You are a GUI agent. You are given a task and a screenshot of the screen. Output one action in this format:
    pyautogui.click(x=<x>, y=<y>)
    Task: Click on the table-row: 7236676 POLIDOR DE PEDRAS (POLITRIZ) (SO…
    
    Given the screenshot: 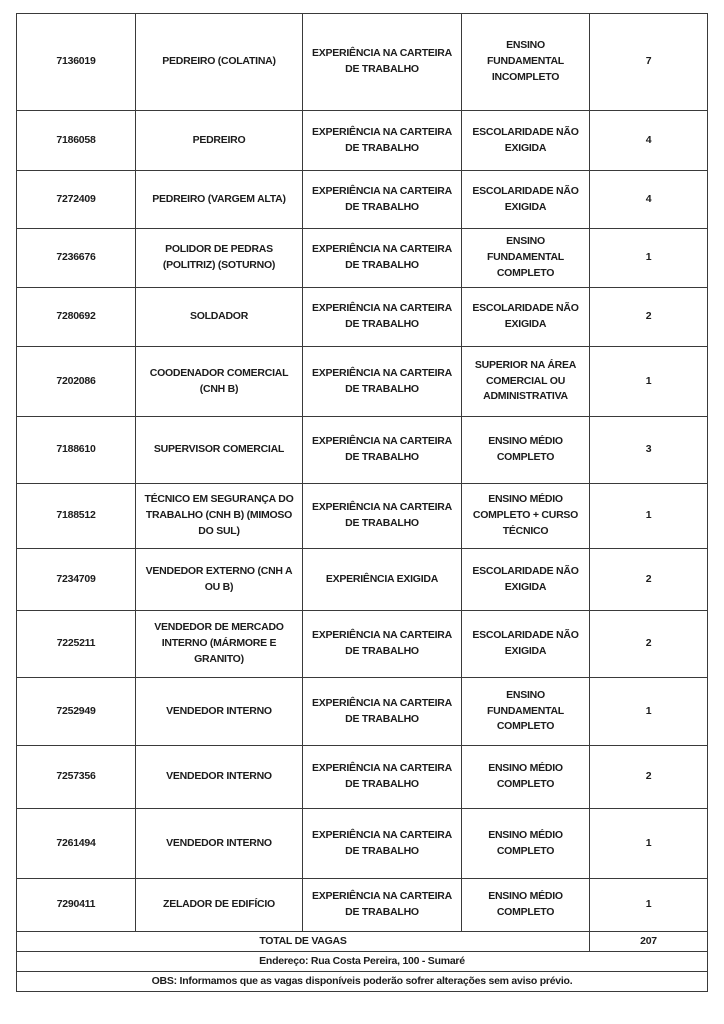 What is the action you would take?
    pyautogui.click(x=362, y=258)
    